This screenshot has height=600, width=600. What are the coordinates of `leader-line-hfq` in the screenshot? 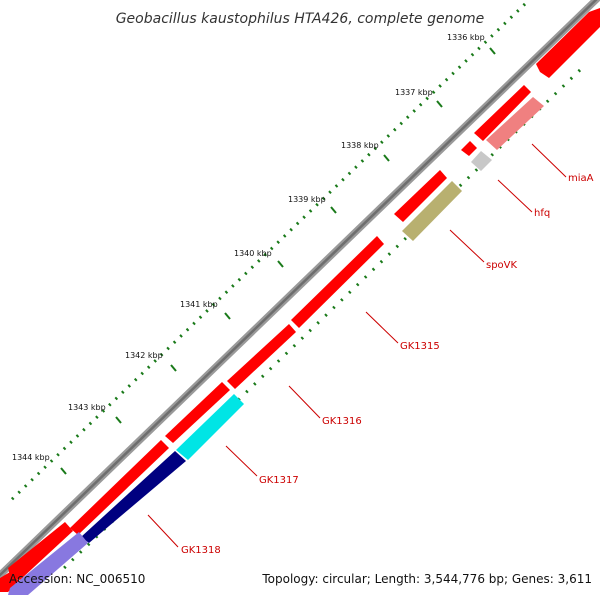 It's located at (515, 196).